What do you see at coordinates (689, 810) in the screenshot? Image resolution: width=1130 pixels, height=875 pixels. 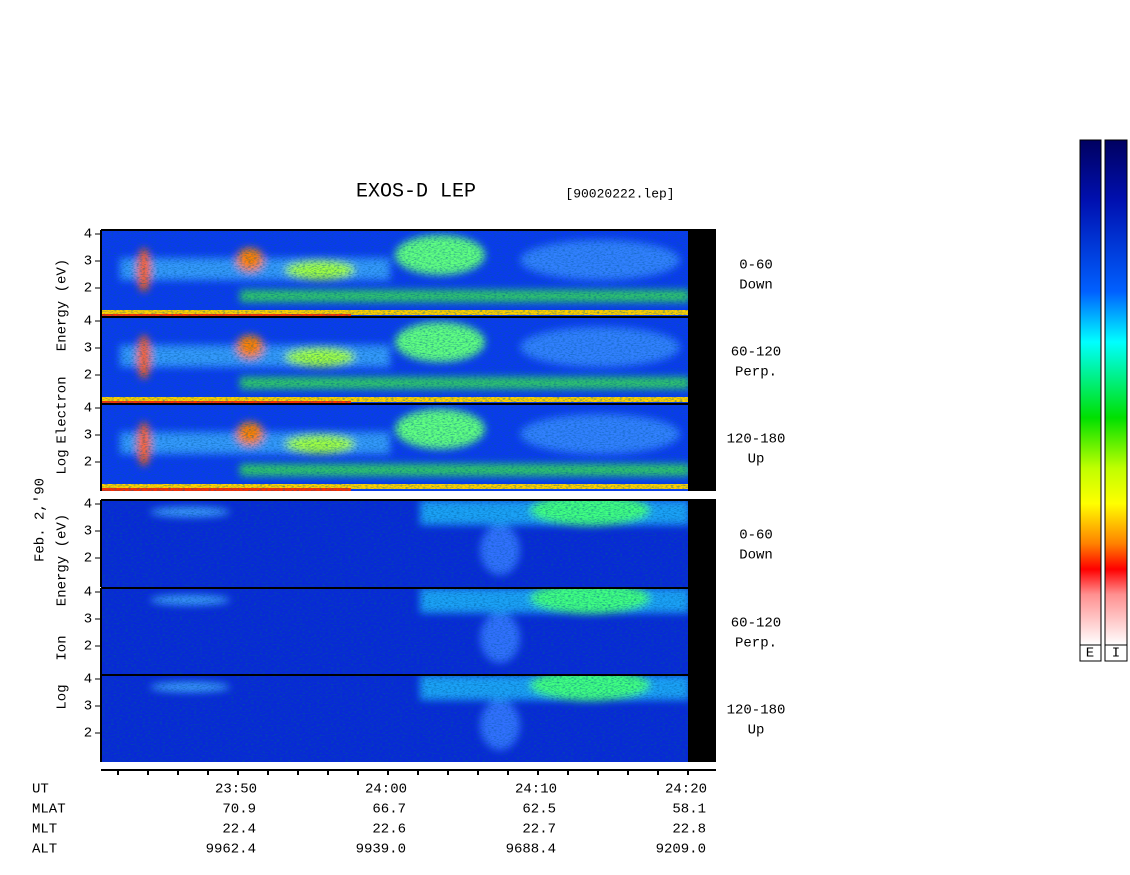 I see `cell: 58.1` at bounding box center [689, 810].